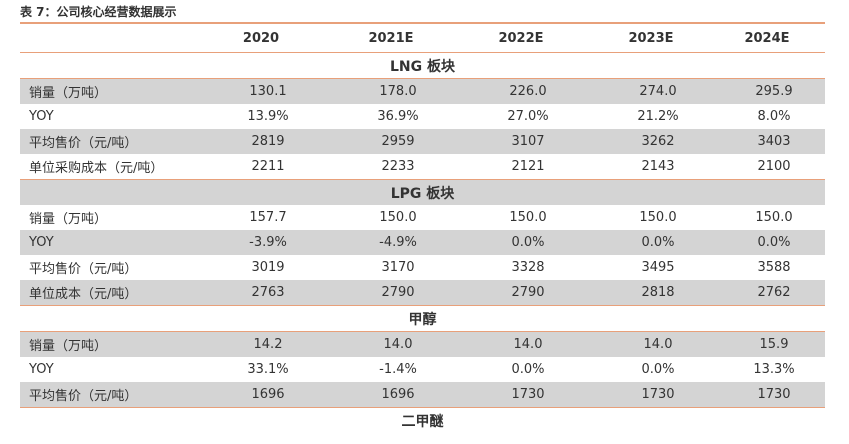  Describe the element at coordinates (774, 292) in the screenshot. I see `cell: 2762` at that location.